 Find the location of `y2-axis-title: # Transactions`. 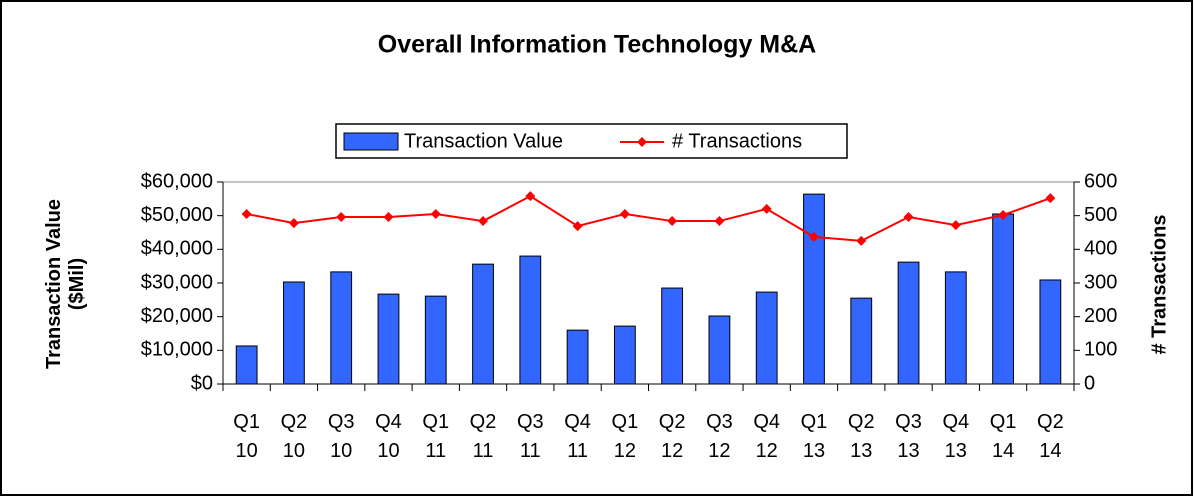

y2-axis-title: # Transactions is located at coordinates (1159, 284).